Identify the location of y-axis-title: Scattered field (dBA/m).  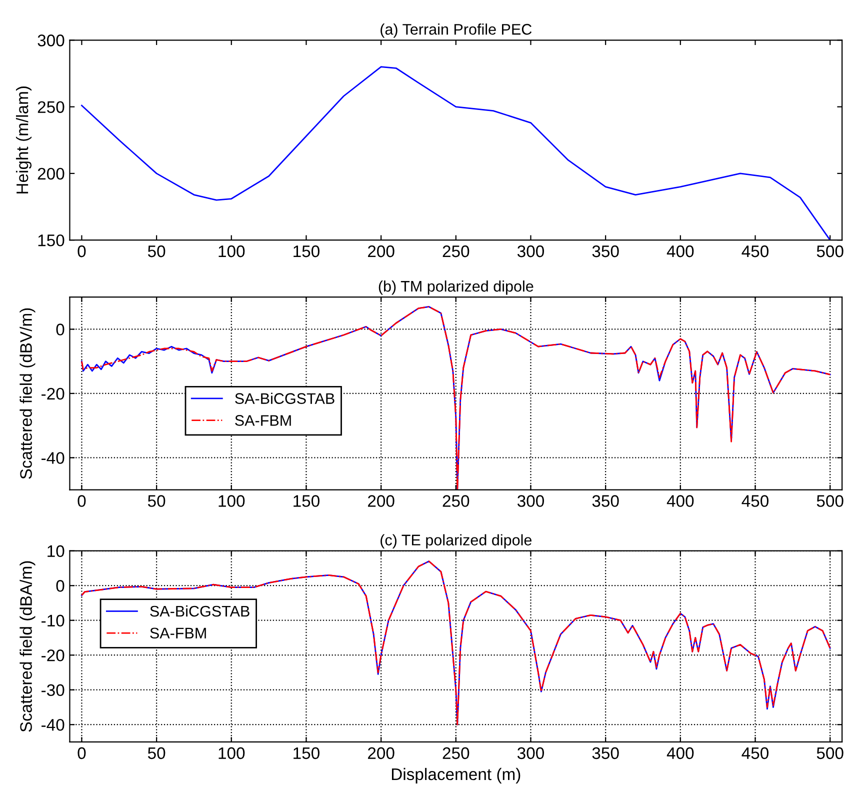
(28, 646).